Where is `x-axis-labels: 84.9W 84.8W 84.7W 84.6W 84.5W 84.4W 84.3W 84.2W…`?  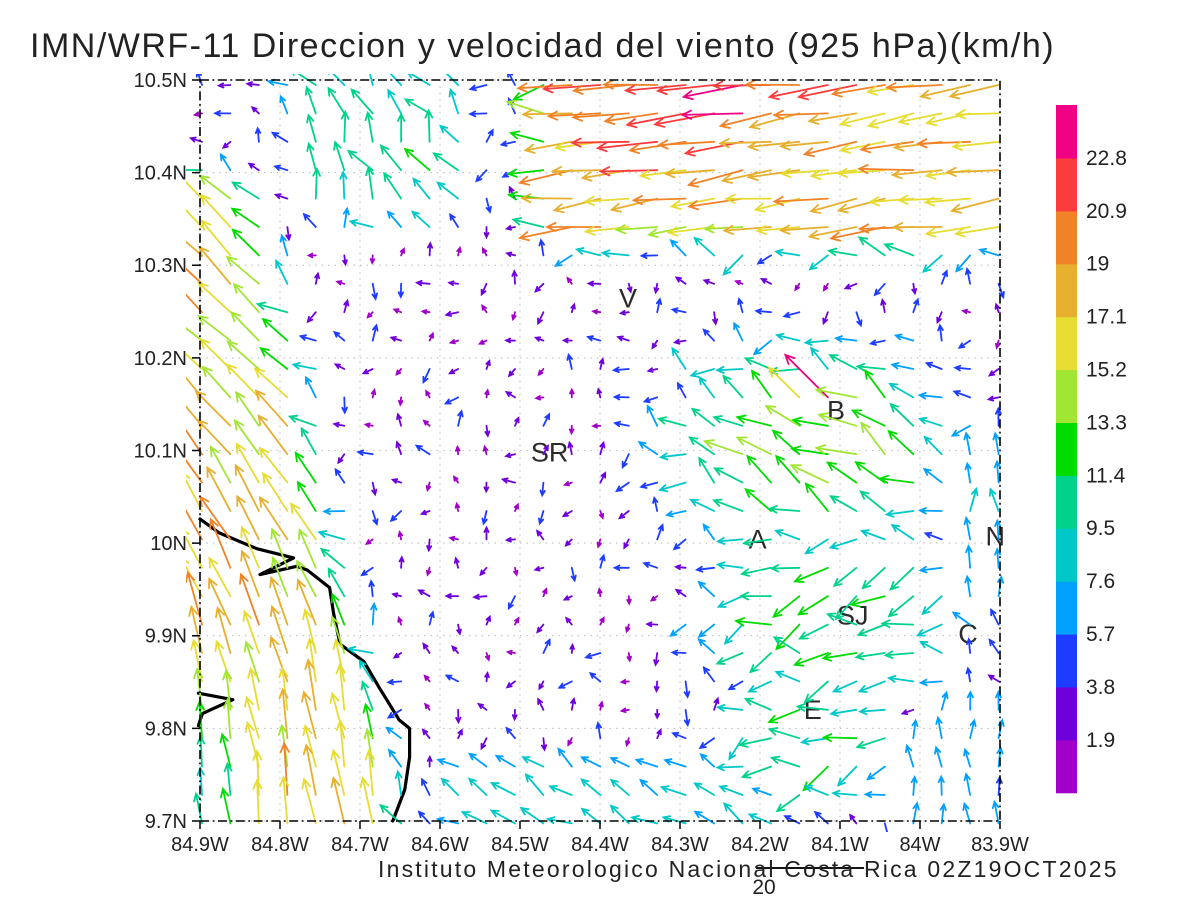
x-axis-labels: 84.9W 84.8W 84.7W 84.6W 84.5W 84.4W 84.3W 84.2W… is located at coordinates (600, 845).